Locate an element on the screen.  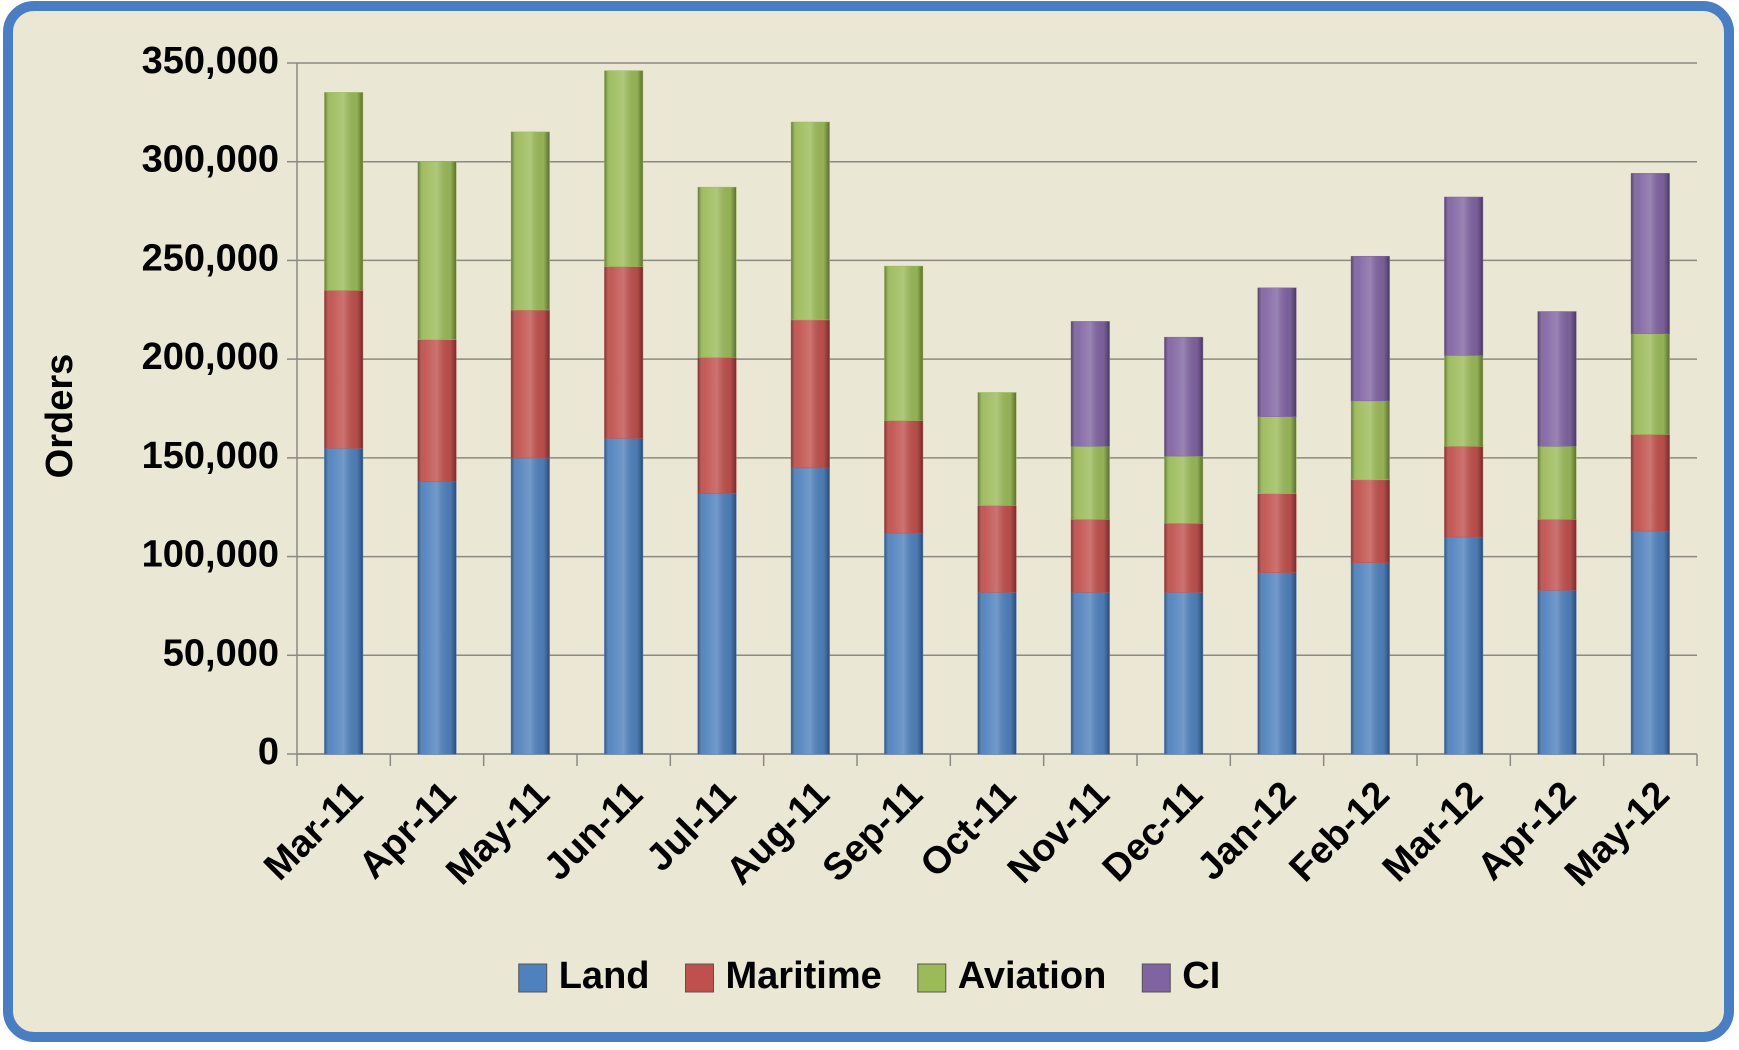
legend-label: Land is located at coordinates (604, 976).